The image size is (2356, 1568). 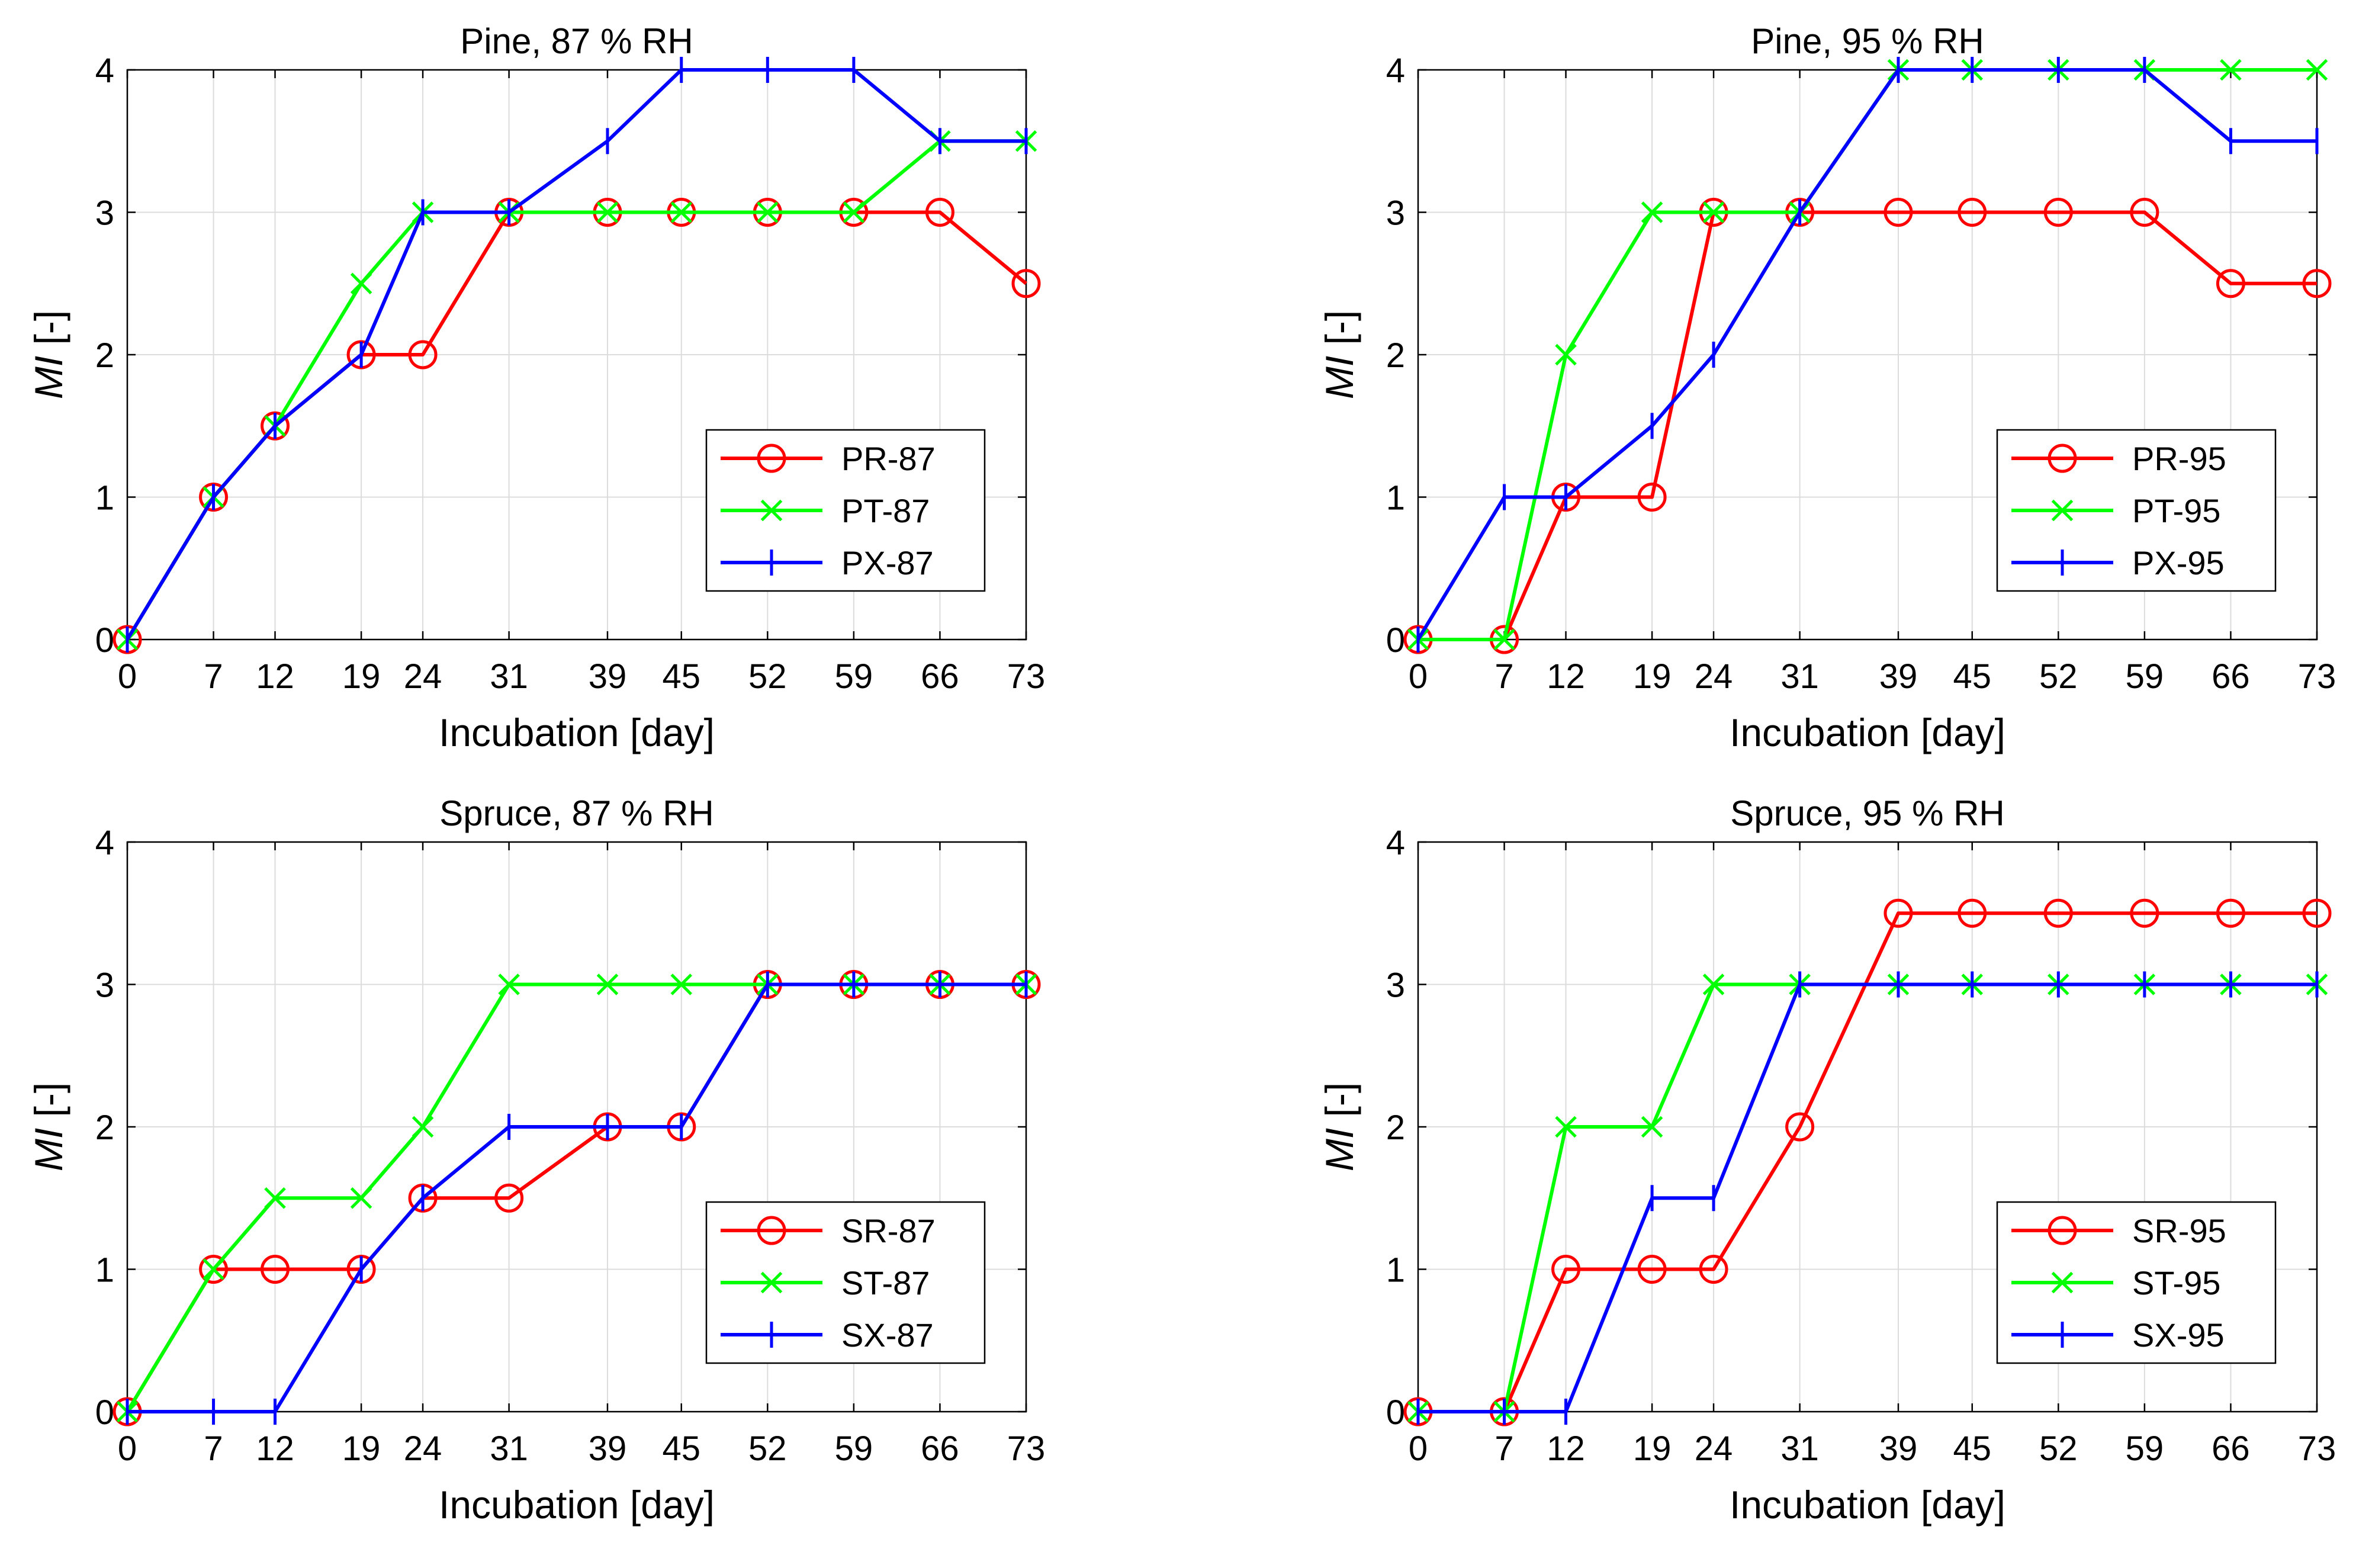 I want to click on legend-entry: PT-95, so click(x=2115, y=510).